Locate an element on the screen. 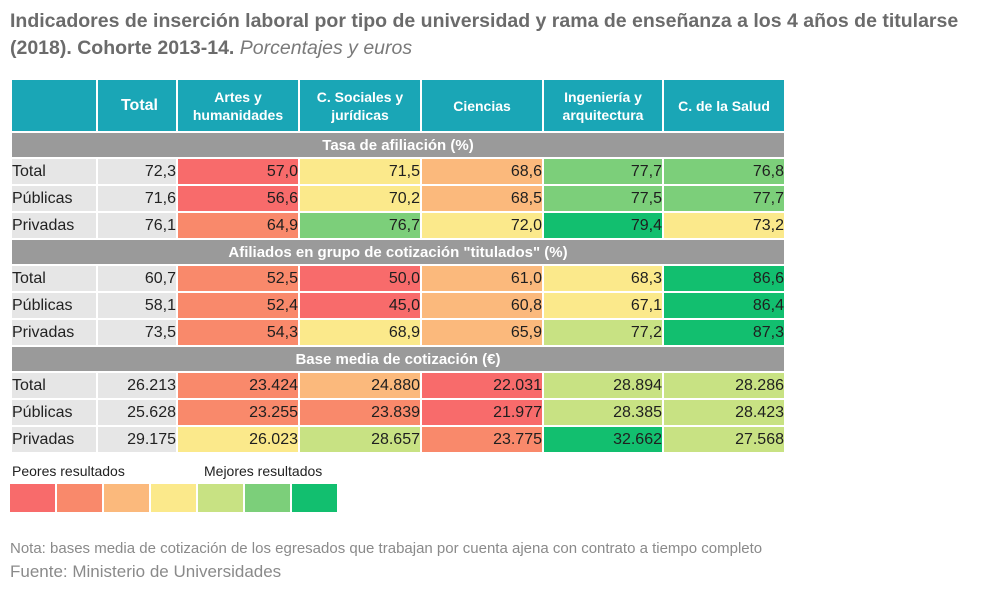 The height and width of the screenshot is (596, 1000). value-cell: 73,2 is located at coordinates (724, 225).